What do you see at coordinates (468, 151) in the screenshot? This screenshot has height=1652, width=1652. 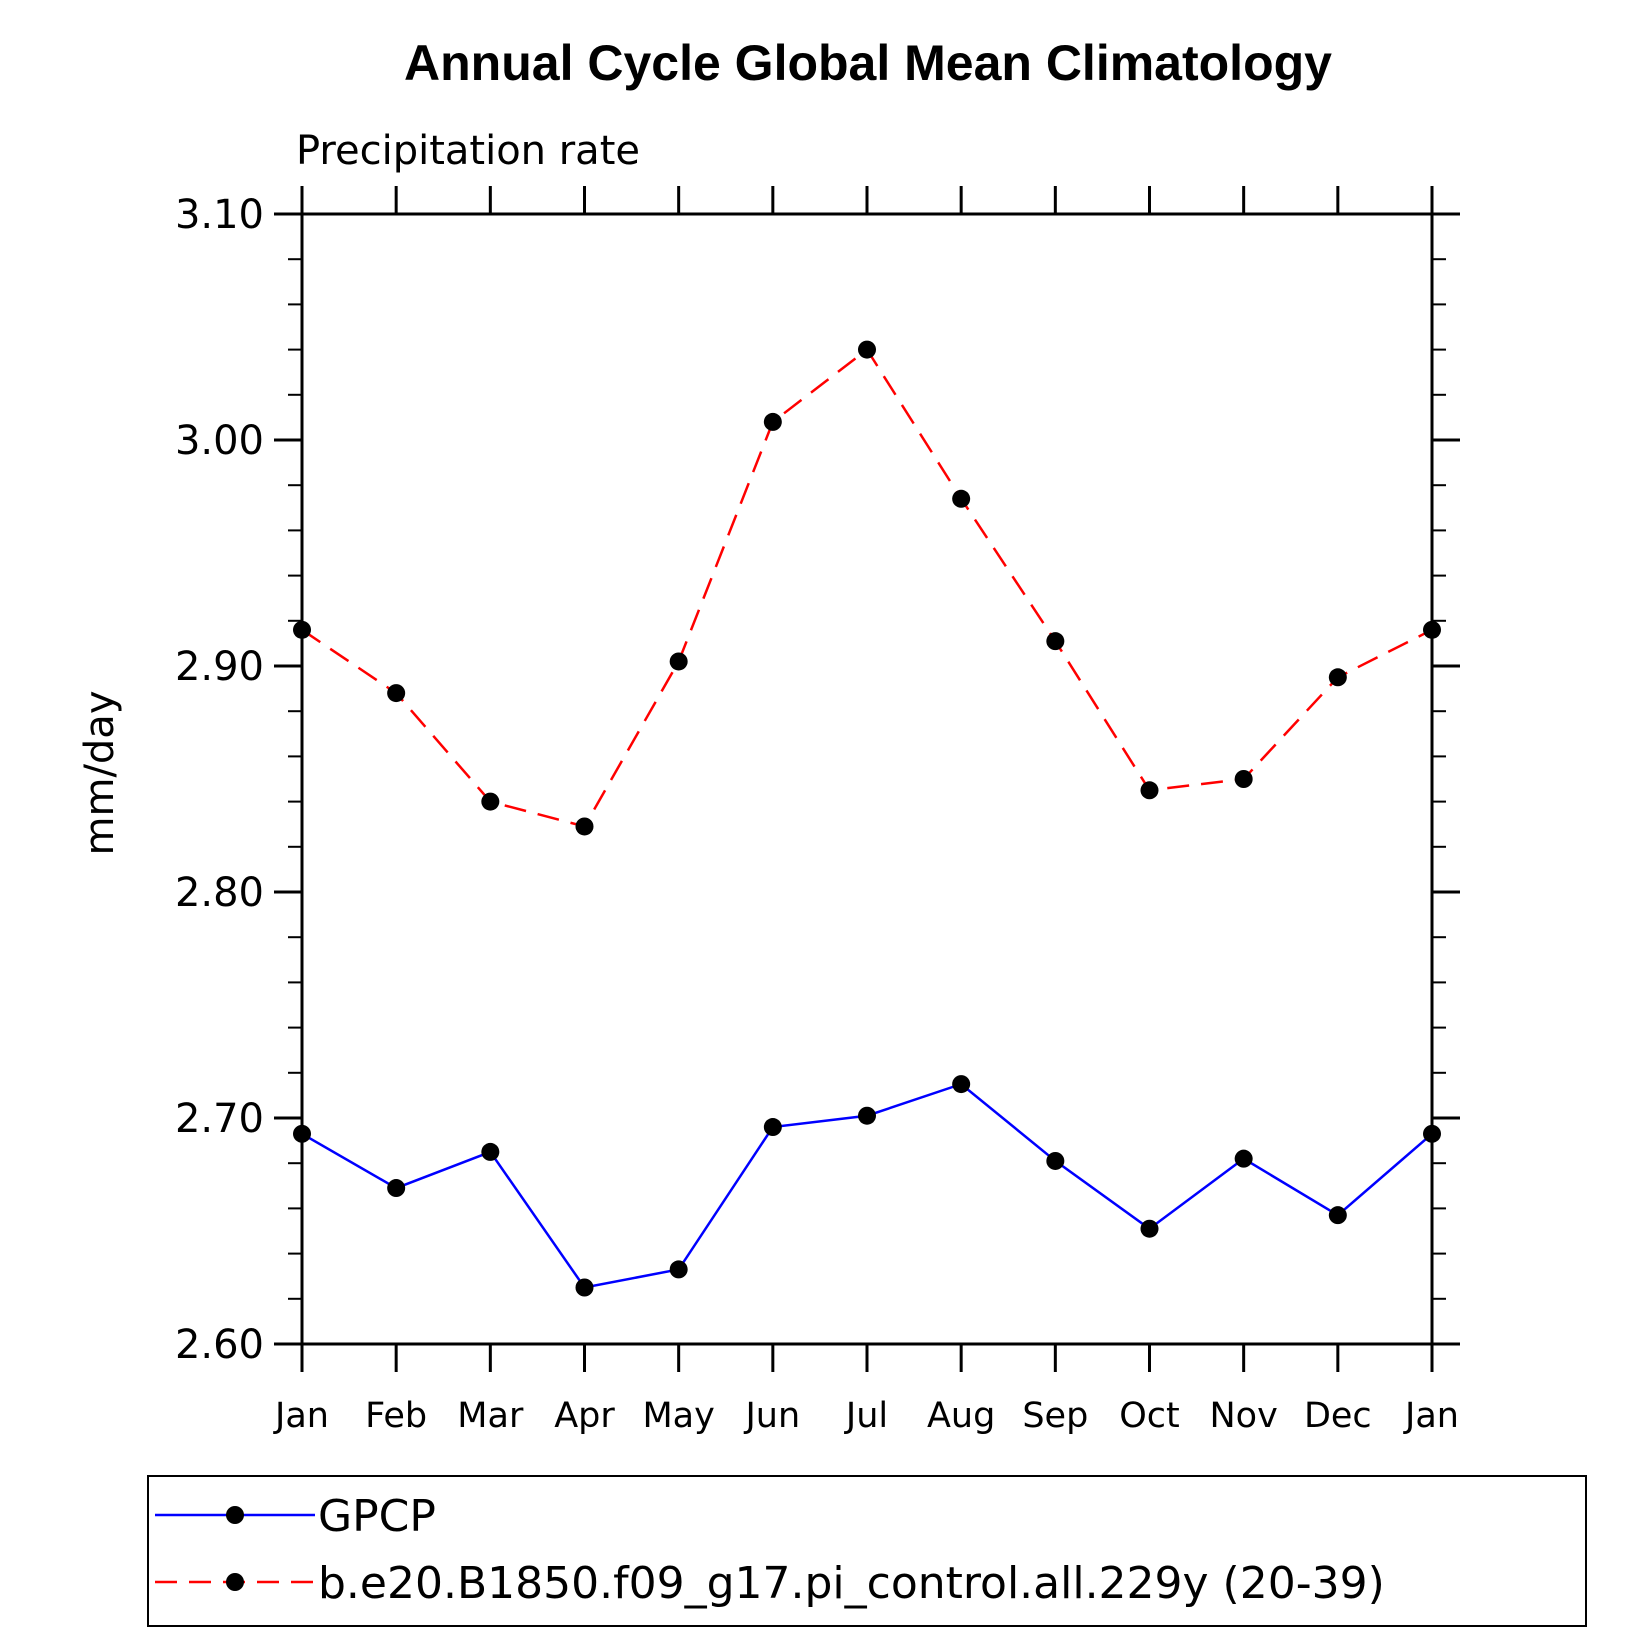 I see `chart-subtitle: Precipitation rate` at bounding box center [468, 151].